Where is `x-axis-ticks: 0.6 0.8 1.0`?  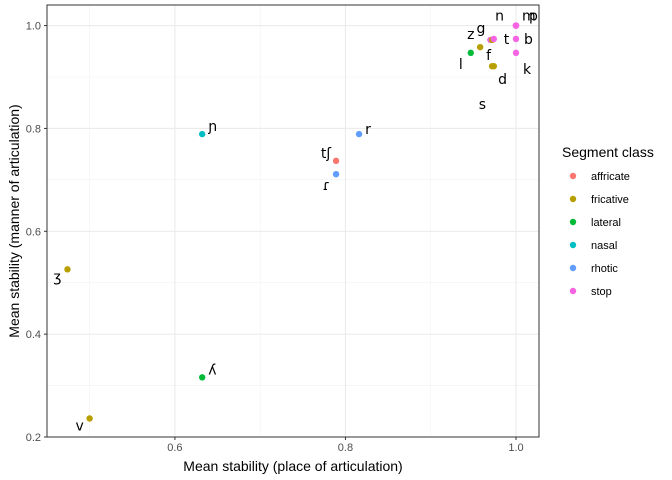
x-axis-ticks: 0.6 0.8 1.0 is located at coordinates (345, 445).